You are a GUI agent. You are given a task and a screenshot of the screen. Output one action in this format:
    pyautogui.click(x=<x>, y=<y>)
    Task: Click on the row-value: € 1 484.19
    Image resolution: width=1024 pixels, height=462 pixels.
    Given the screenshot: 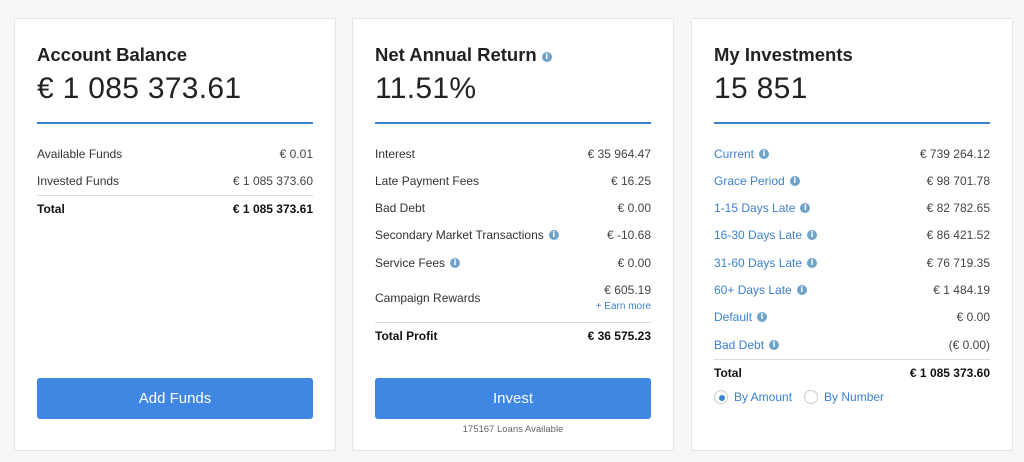 What is the action you would take?
    pyautogui.click(x=961, y=290)
    